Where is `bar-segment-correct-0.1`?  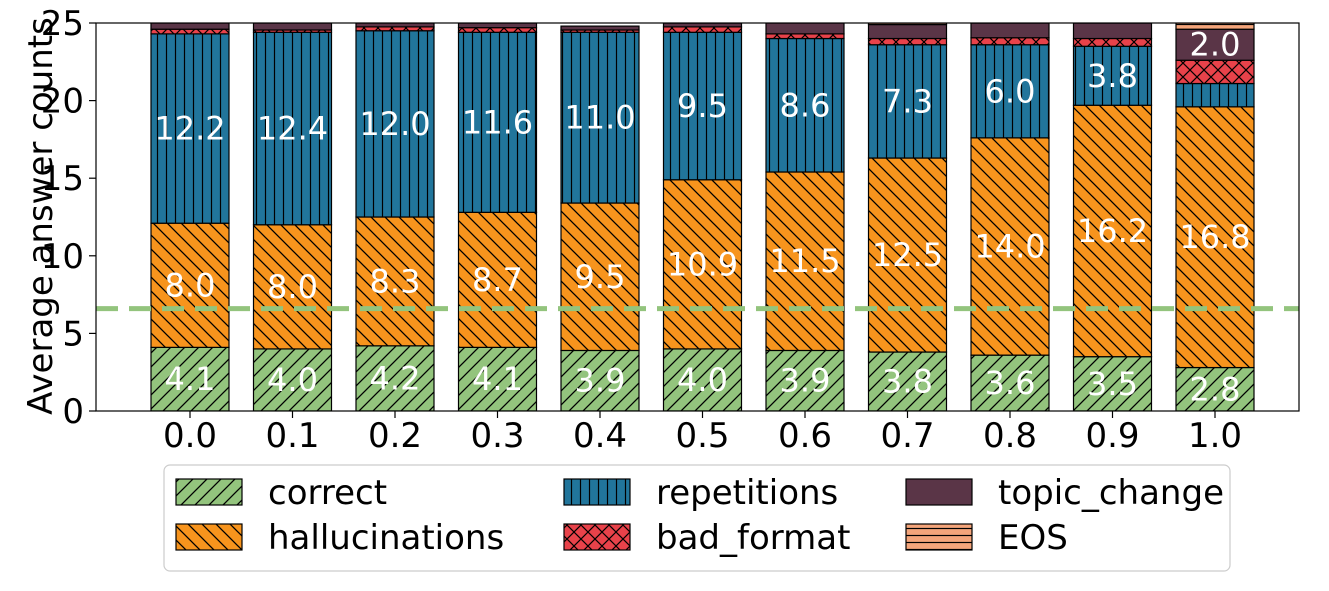
bar-segment-correct-0.1 is located at coordinates (292, 379).